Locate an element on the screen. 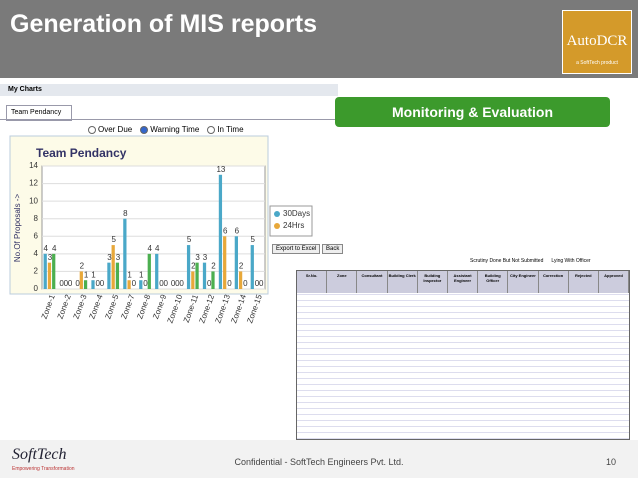  table-header-cell: Building Inspector is located at coordinates (433, 282).